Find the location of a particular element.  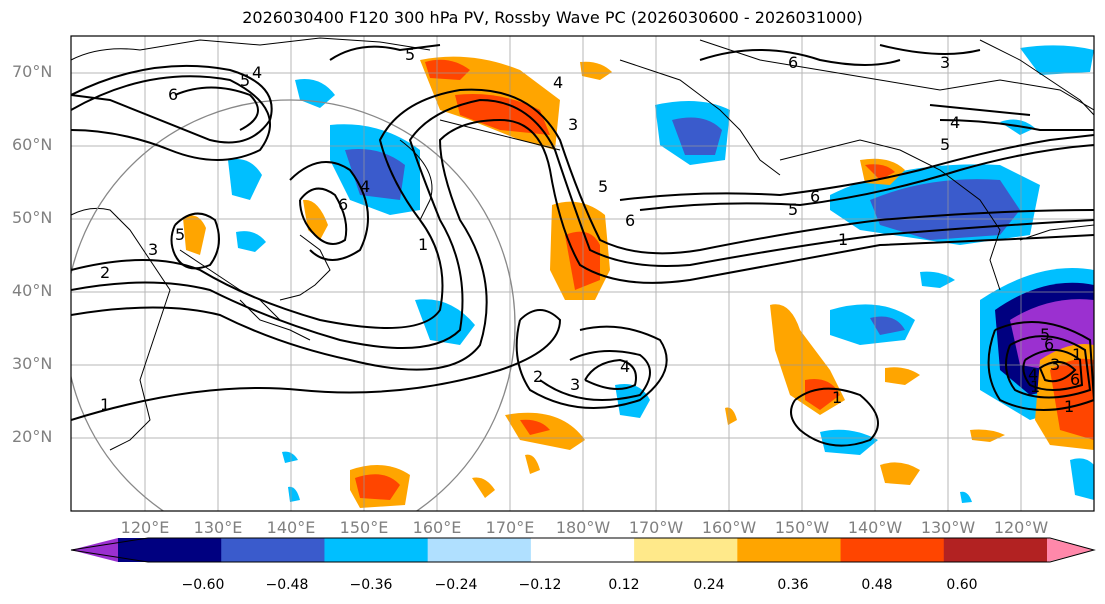

colorbar-segments is located at coordinates (582, 550).